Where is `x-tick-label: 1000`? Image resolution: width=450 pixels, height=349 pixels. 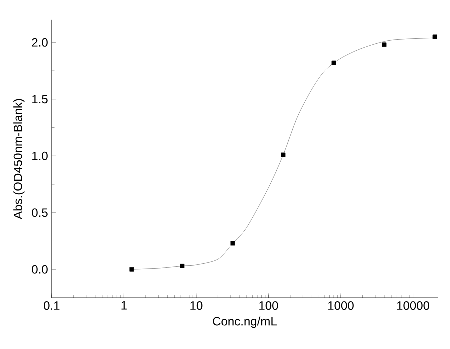 x-tick-label: 1000 is located at coordinates (341, 306).